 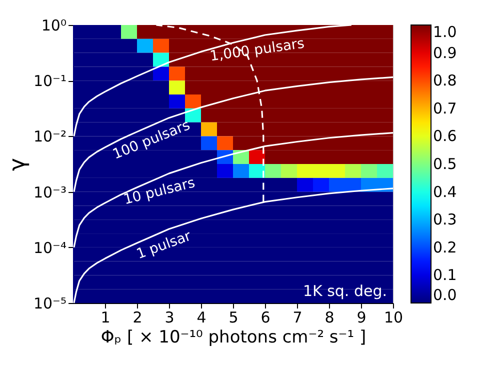 I want to click on color-bar-label: 0.1, so click(x=445, y=275).